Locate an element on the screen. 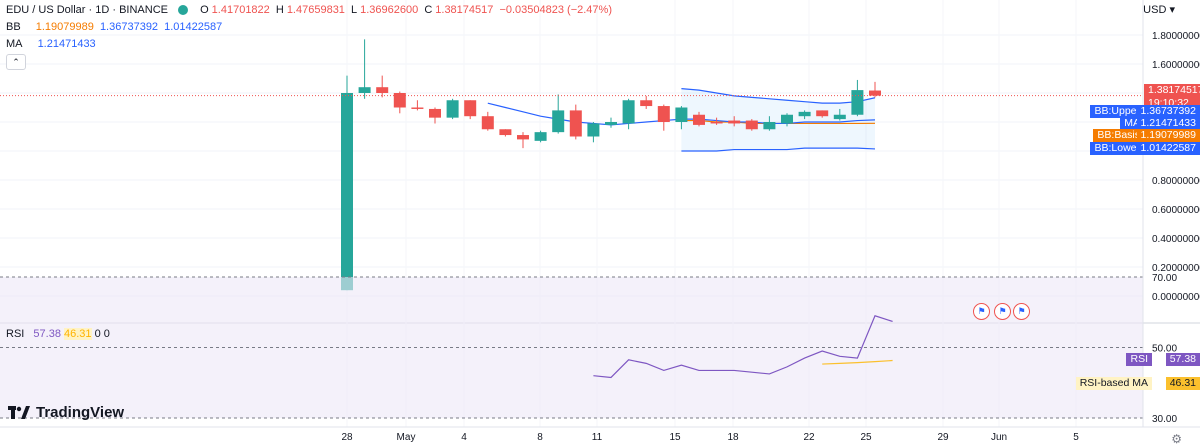 This screenshot has width=1200, height=447. last-price-text: 1.38174517 is located at coordinates (1174, 90).